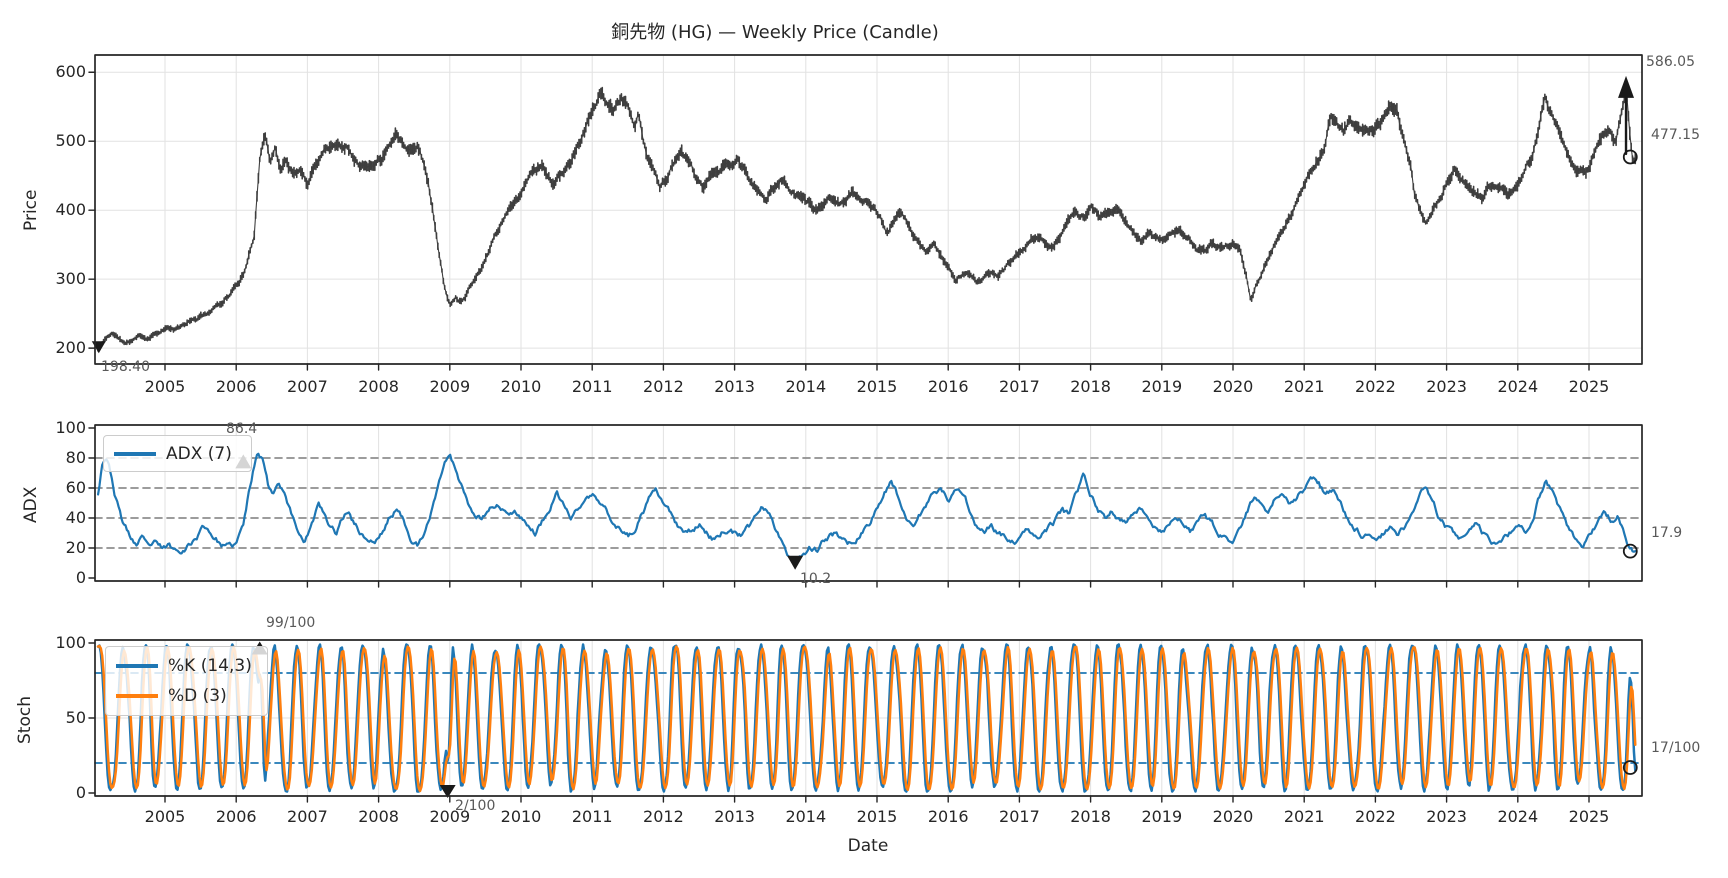 The height and width of the screenshot is (878, 1728). I want to click on stoch-x-tick-label: 2020, so click(1233, 816).